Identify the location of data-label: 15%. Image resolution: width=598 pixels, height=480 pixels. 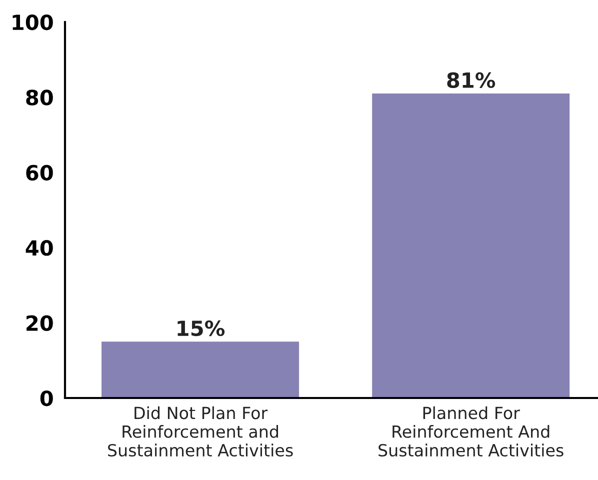
(201, 328).